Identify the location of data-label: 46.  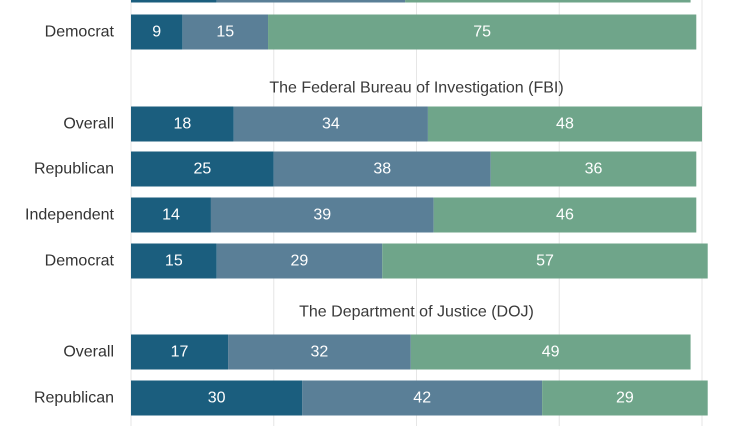
(565, 215).